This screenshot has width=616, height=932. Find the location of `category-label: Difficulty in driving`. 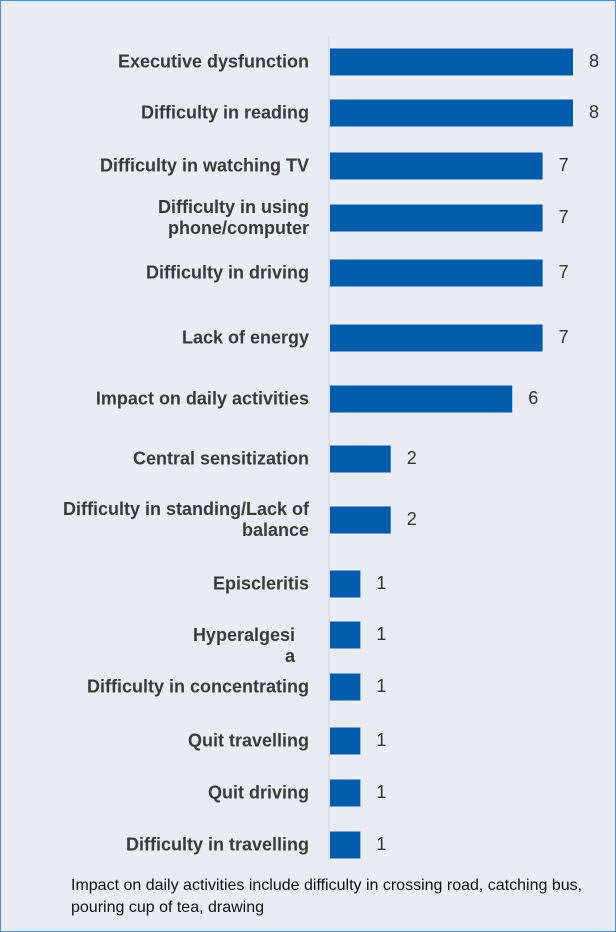

category-label: Difficulty in driving is located at coordinates (227, 272).